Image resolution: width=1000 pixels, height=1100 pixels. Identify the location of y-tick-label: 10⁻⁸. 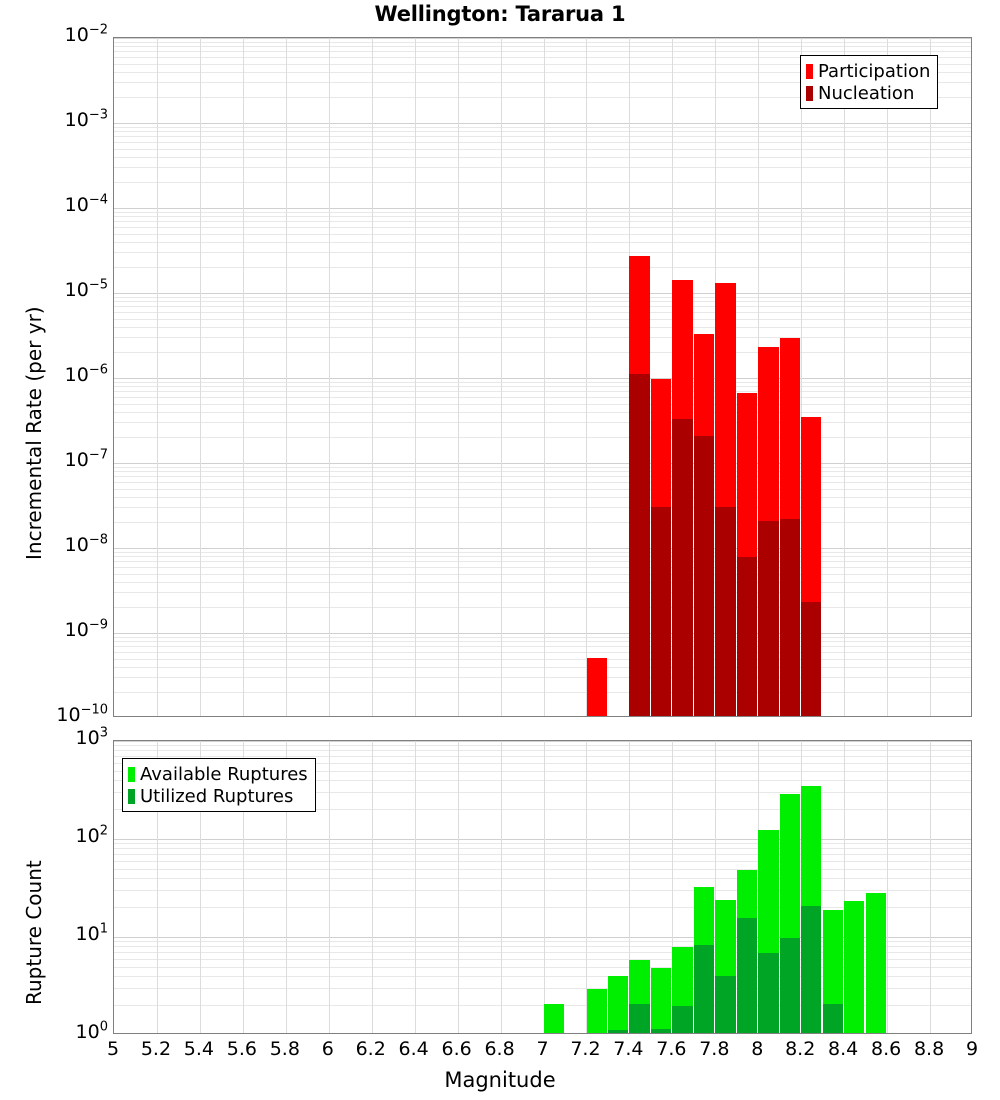
(86, 544).